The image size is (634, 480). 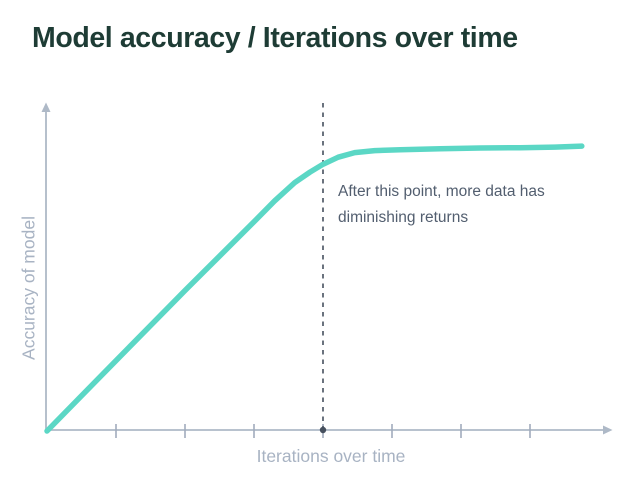 What do you see at coordinates (323, 430) in the screenshot?
I see `threshold-dot` at bounding box center [323, 430].